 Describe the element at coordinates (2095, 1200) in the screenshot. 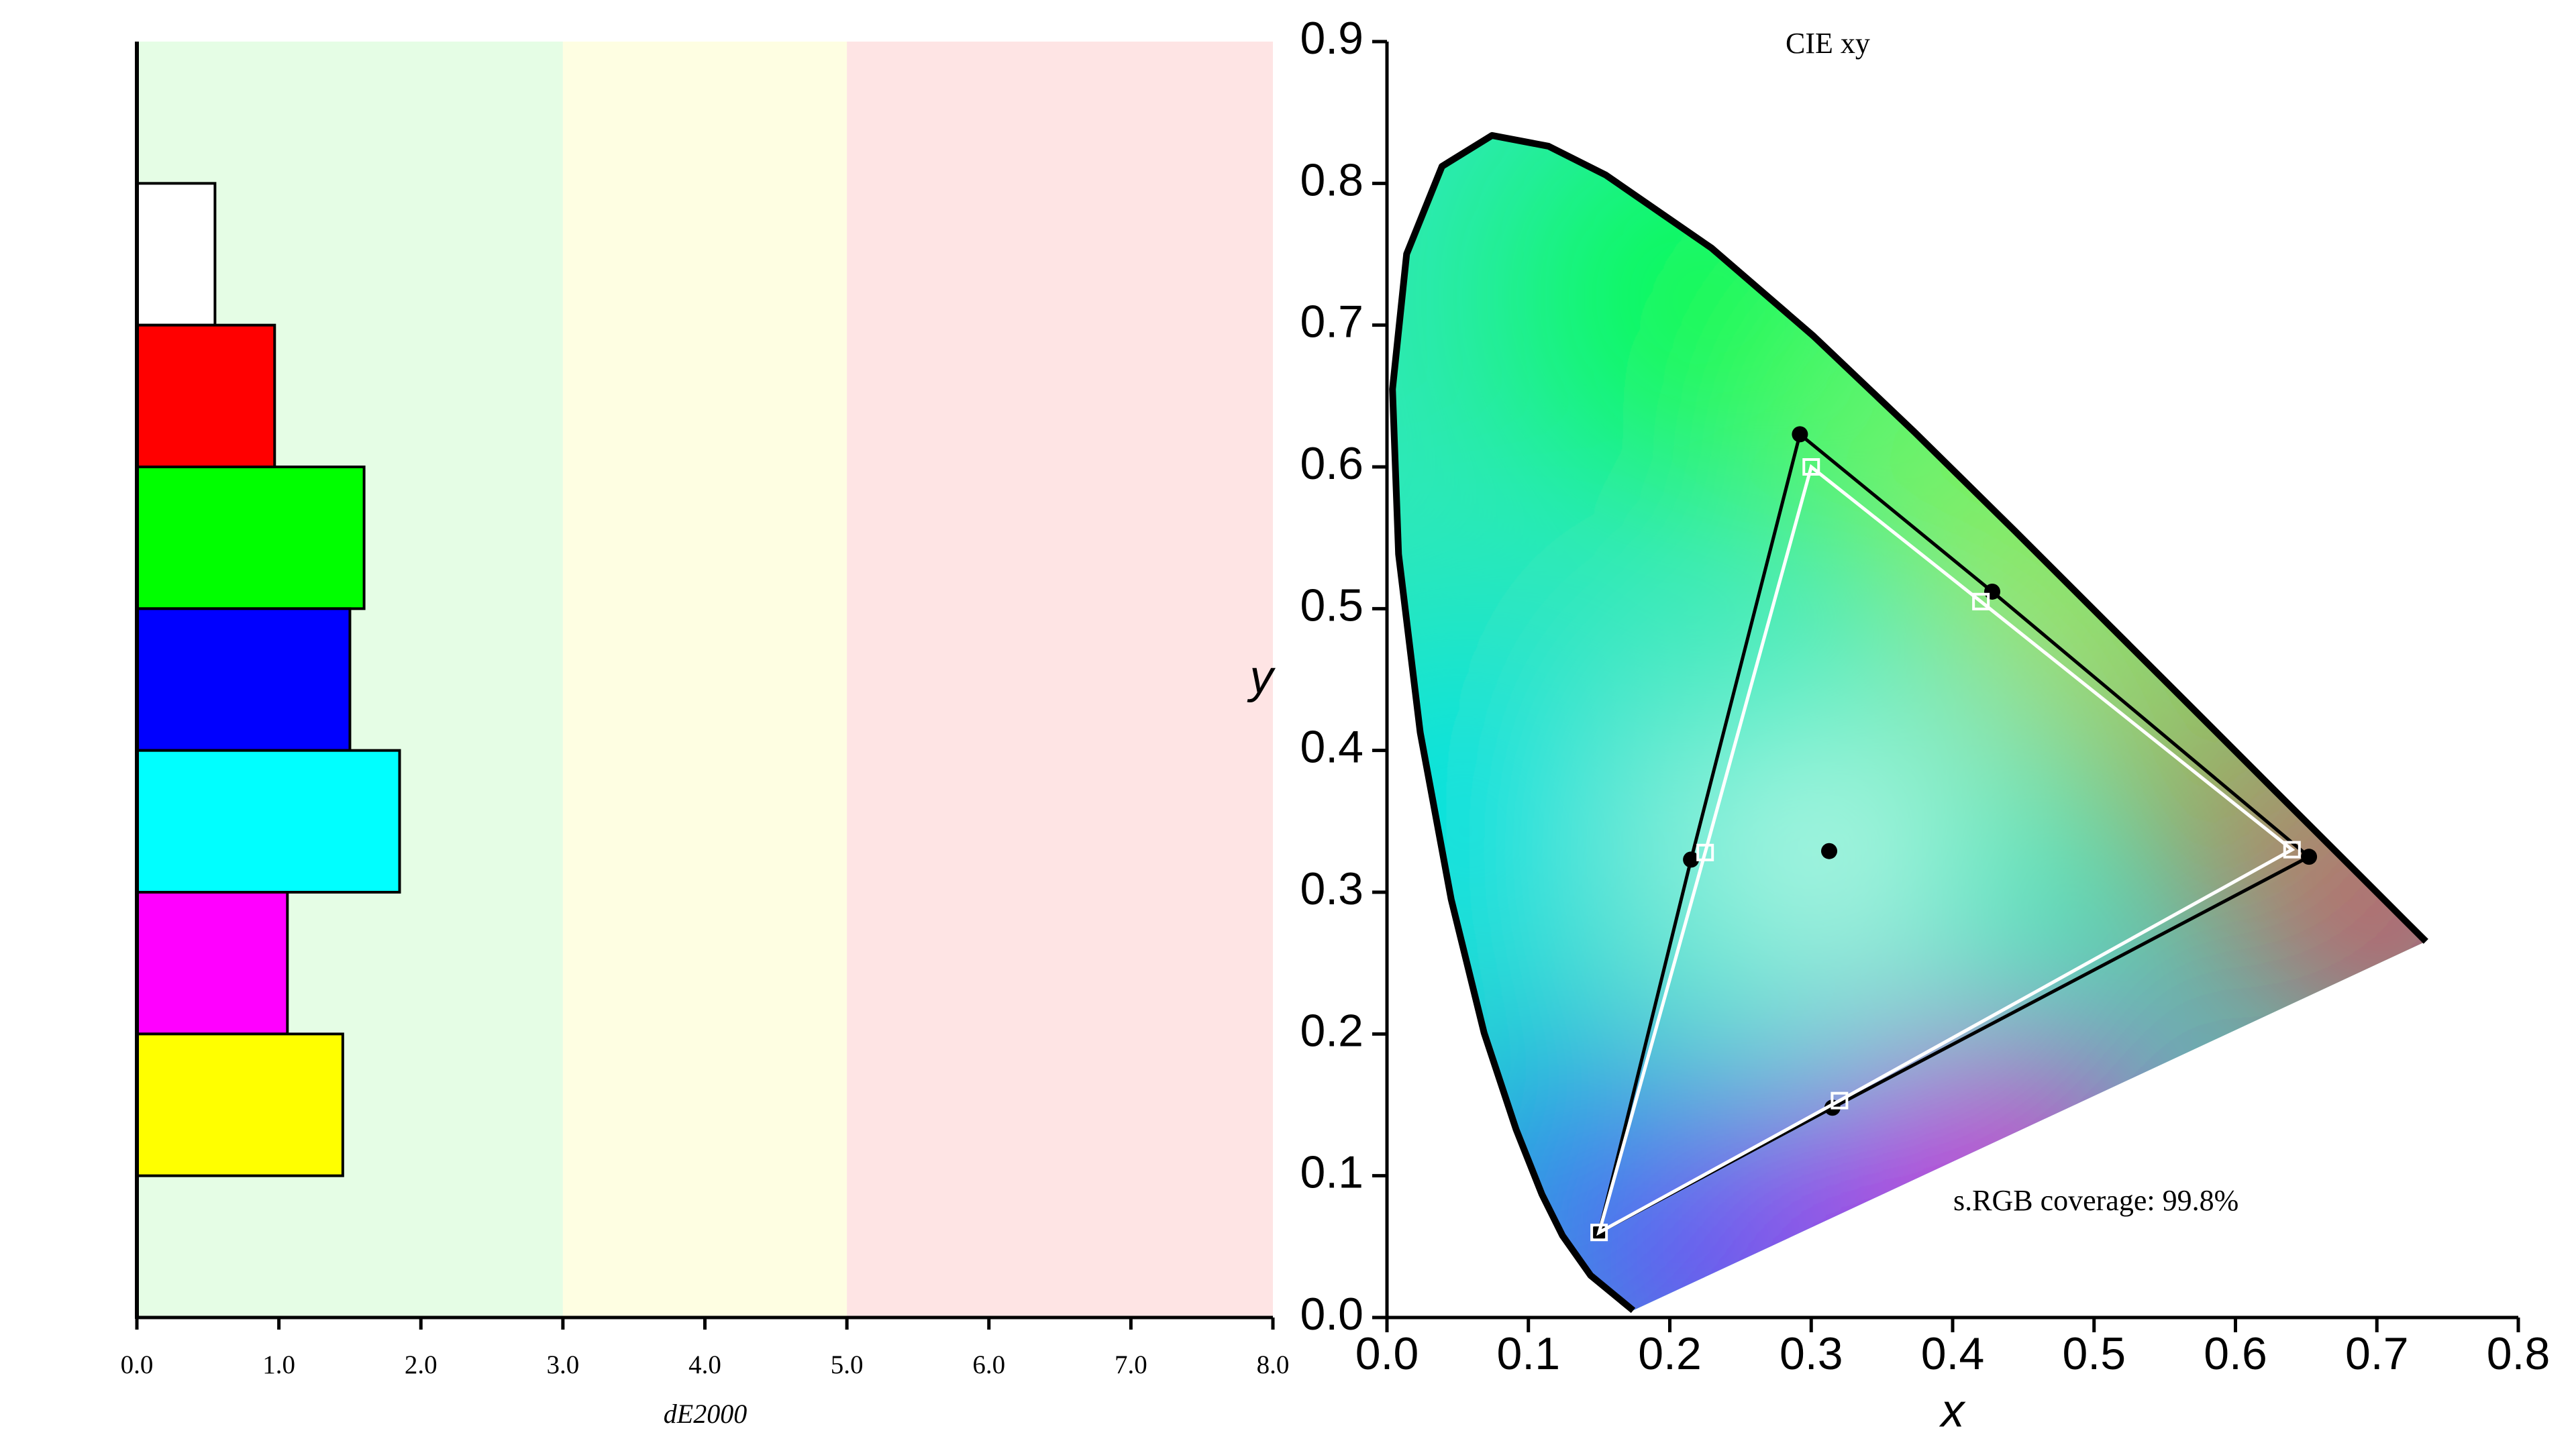

I see `annotation: s.RGB coverage: 99.8%` at that location.